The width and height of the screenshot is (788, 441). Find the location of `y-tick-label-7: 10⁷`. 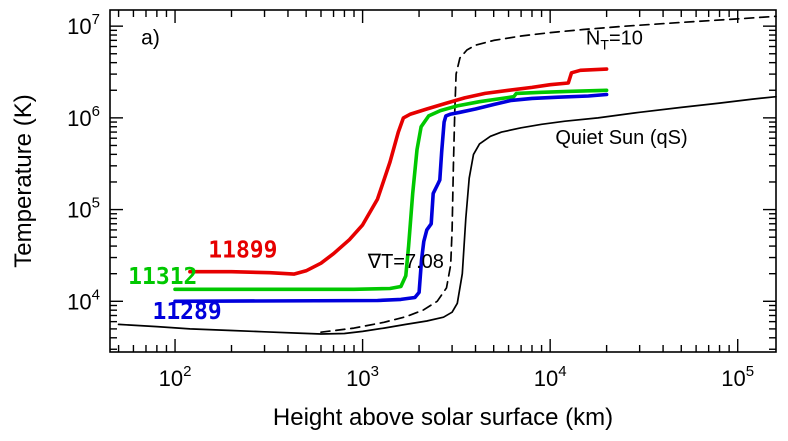

y-tick-label-7: 10⁷ is located at coordinates (83, 25).